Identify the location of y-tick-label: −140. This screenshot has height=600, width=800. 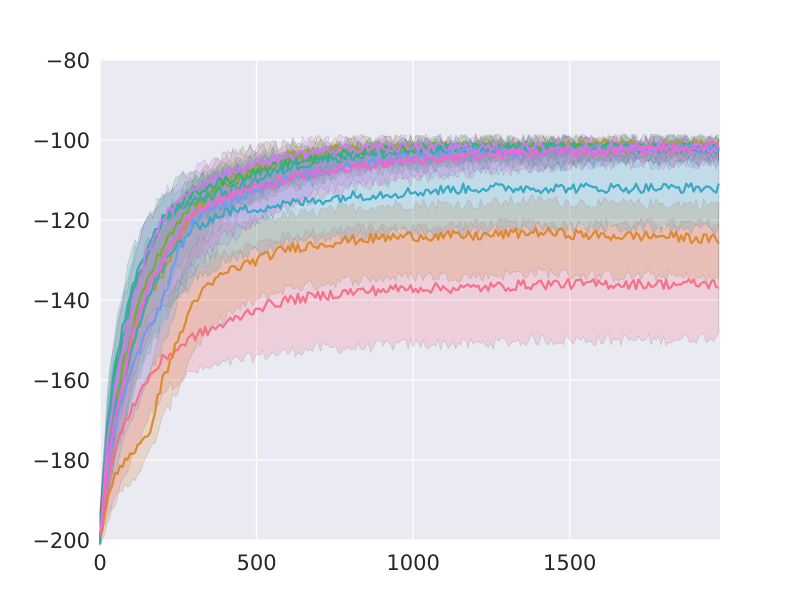
(61, 301).